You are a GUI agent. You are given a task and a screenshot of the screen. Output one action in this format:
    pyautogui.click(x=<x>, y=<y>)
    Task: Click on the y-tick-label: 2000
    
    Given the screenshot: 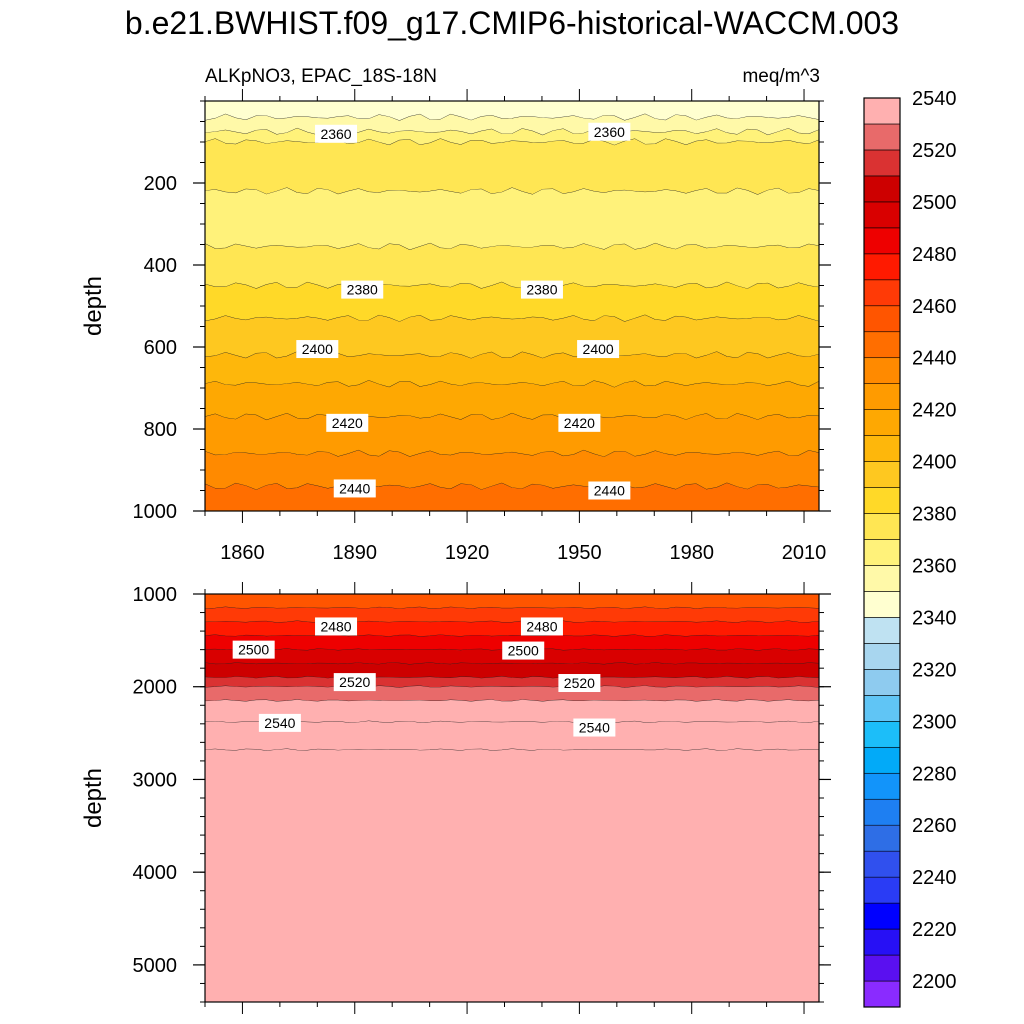 What is the action you would take?
    pyautogui.click(x=155, y=688)
    